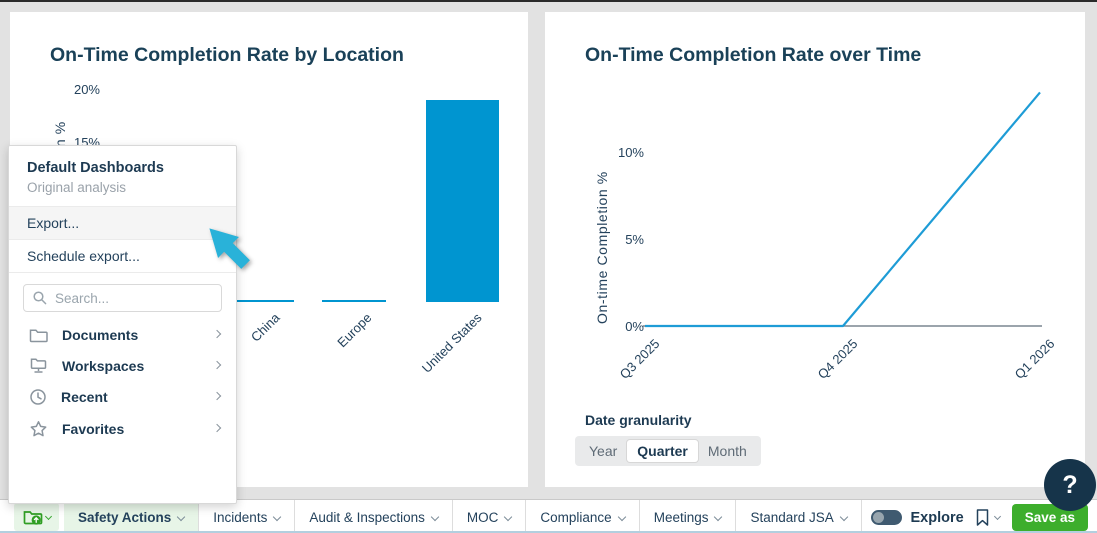 The image size is (1097, 533). Describe the element at coordinates (95, 168) in the screenshot. I see `menu-header: Default Dashboards` at that location.